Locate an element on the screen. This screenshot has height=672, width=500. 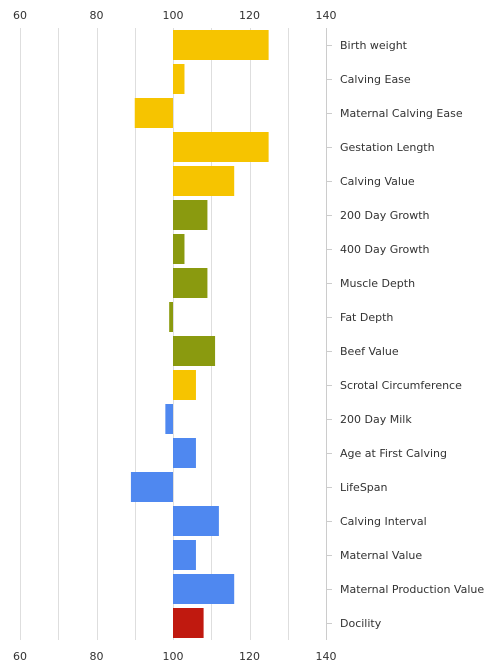
bar-age-at-first-calving is located at coordinates (184, 453).